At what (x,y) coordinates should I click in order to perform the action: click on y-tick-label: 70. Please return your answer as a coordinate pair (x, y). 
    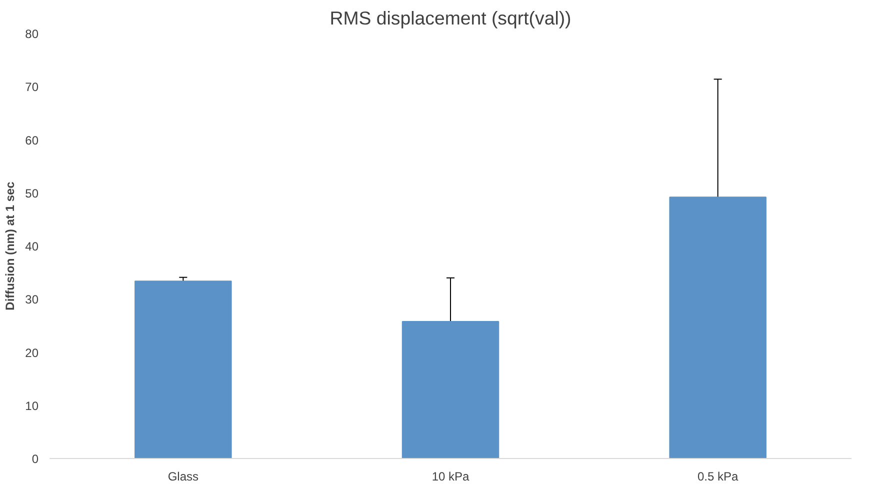
    Looking at the image, I should click on (32, 87).